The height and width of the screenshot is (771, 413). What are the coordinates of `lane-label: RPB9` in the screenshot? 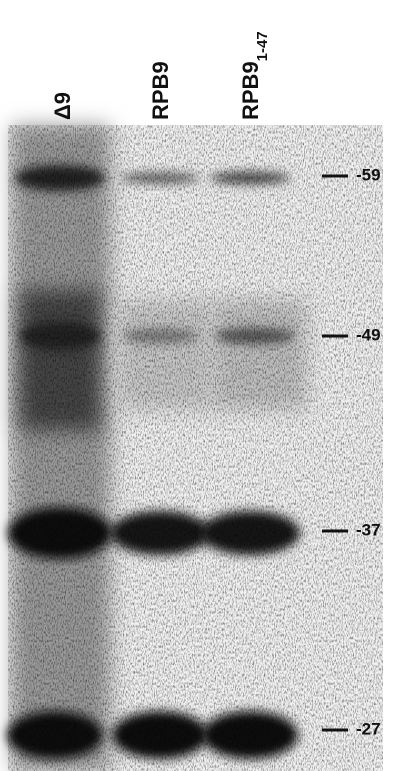 It's located at (160, 90).